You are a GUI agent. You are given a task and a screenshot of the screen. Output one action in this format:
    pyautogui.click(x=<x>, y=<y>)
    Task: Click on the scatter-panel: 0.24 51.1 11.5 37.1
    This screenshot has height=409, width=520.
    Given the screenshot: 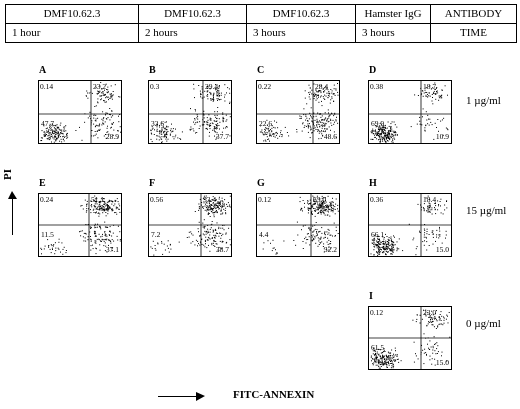 What is the action you would take?
    pyautogui.click(x=80, y=225)
    